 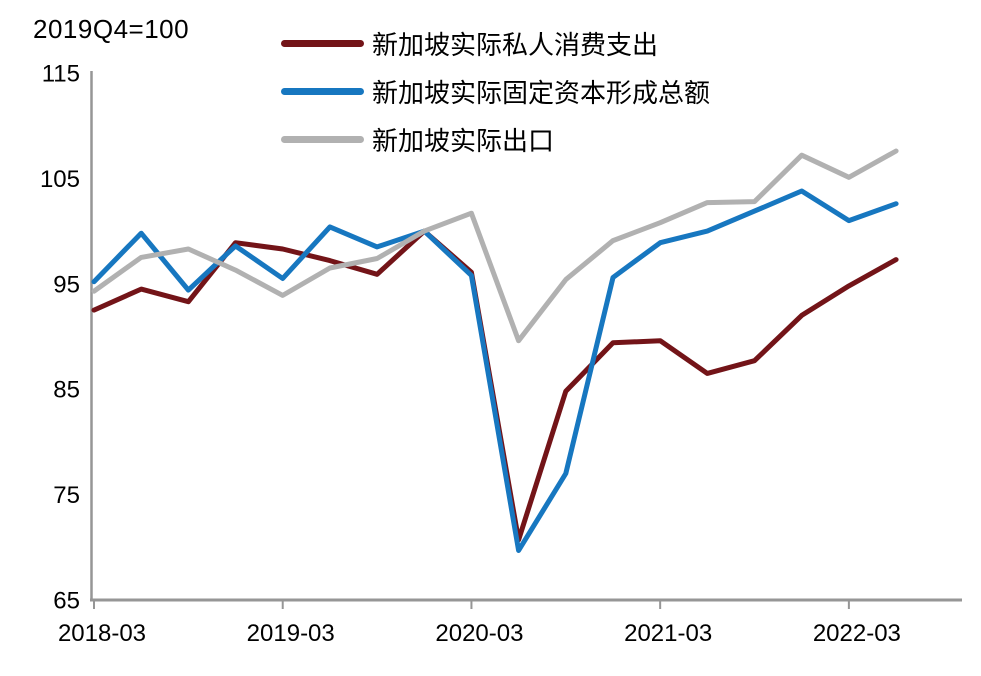 What do you see at coordinates (60, 179) in the screenshot?
I see `y-axis-label: 105` at bounding box center [60, 179].